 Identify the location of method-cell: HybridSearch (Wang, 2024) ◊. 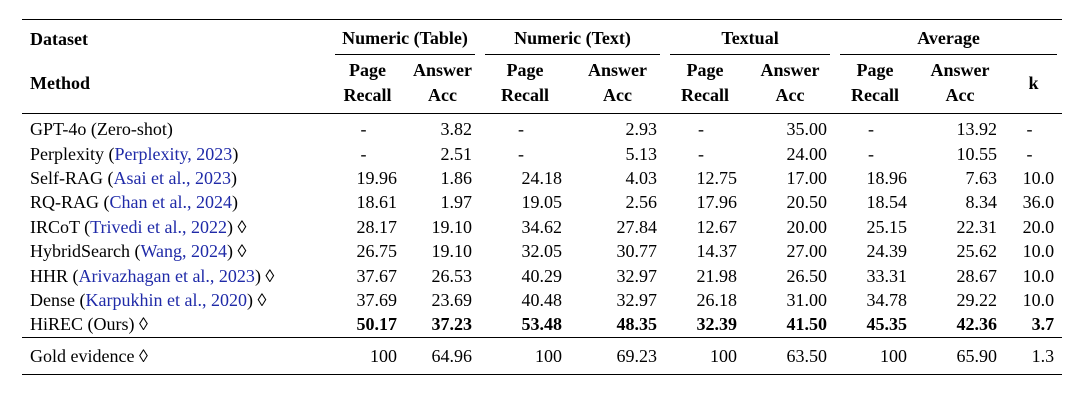
(176, 251).